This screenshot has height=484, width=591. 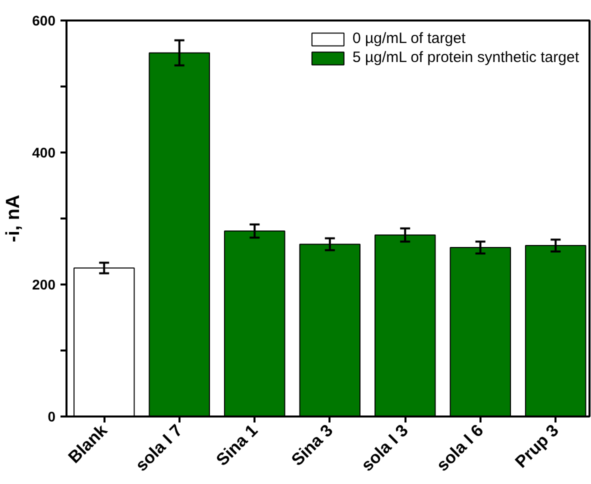 What do you see at coordinates (13, 218) in the screenshot?
I see `y-axis-title: -i, nA` at bounding box center [13, 218].